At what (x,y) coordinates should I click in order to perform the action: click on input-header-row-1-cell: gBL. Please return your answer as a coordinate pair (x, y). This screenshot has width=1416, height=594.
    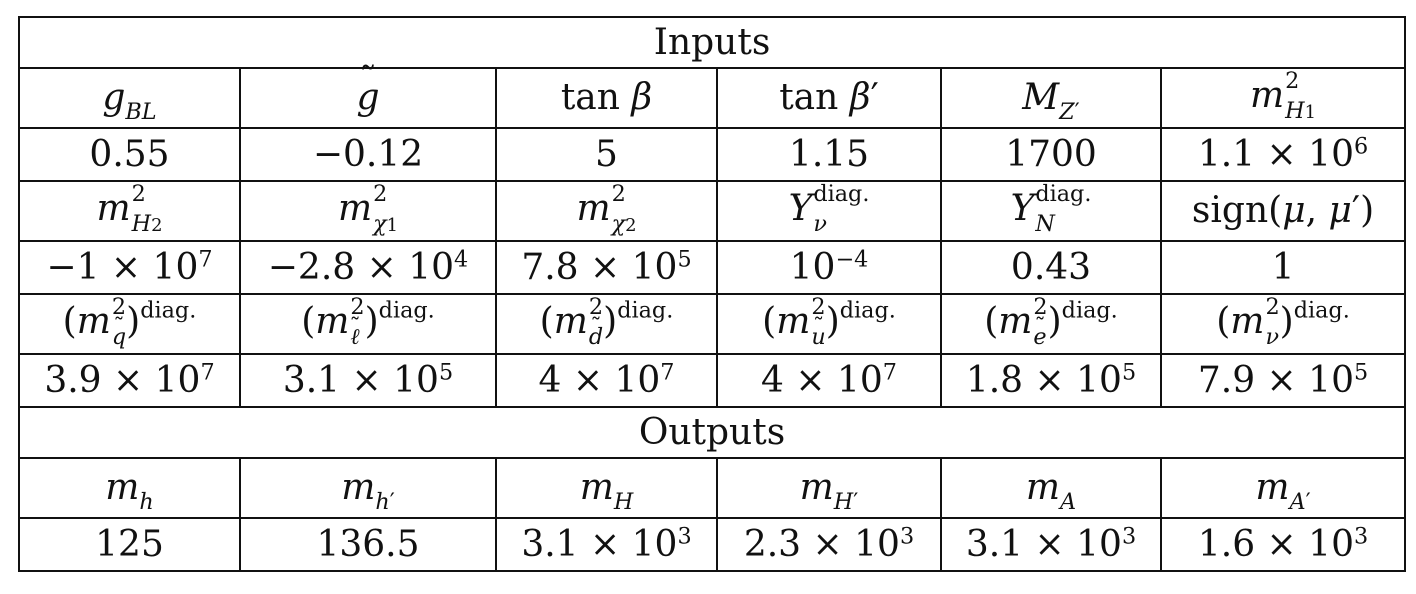
    Looking at the image, I should click on (129, 98).